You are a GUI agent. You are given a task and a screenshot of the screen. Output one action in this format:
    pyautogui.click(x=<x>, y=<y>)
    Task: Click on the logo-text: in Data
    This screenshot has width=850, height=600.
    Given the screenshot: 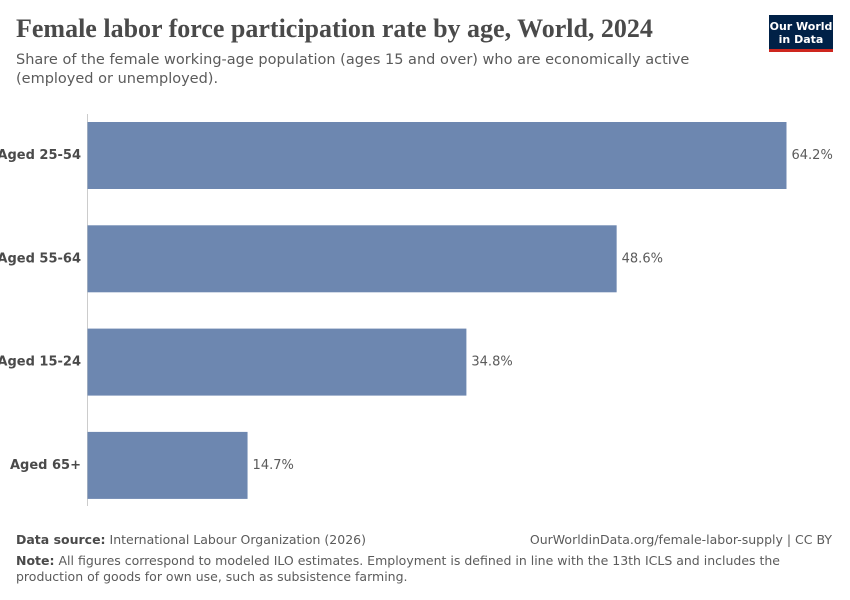 What is the action you would take?
    pyautogui.click(x=801, y=39)
    